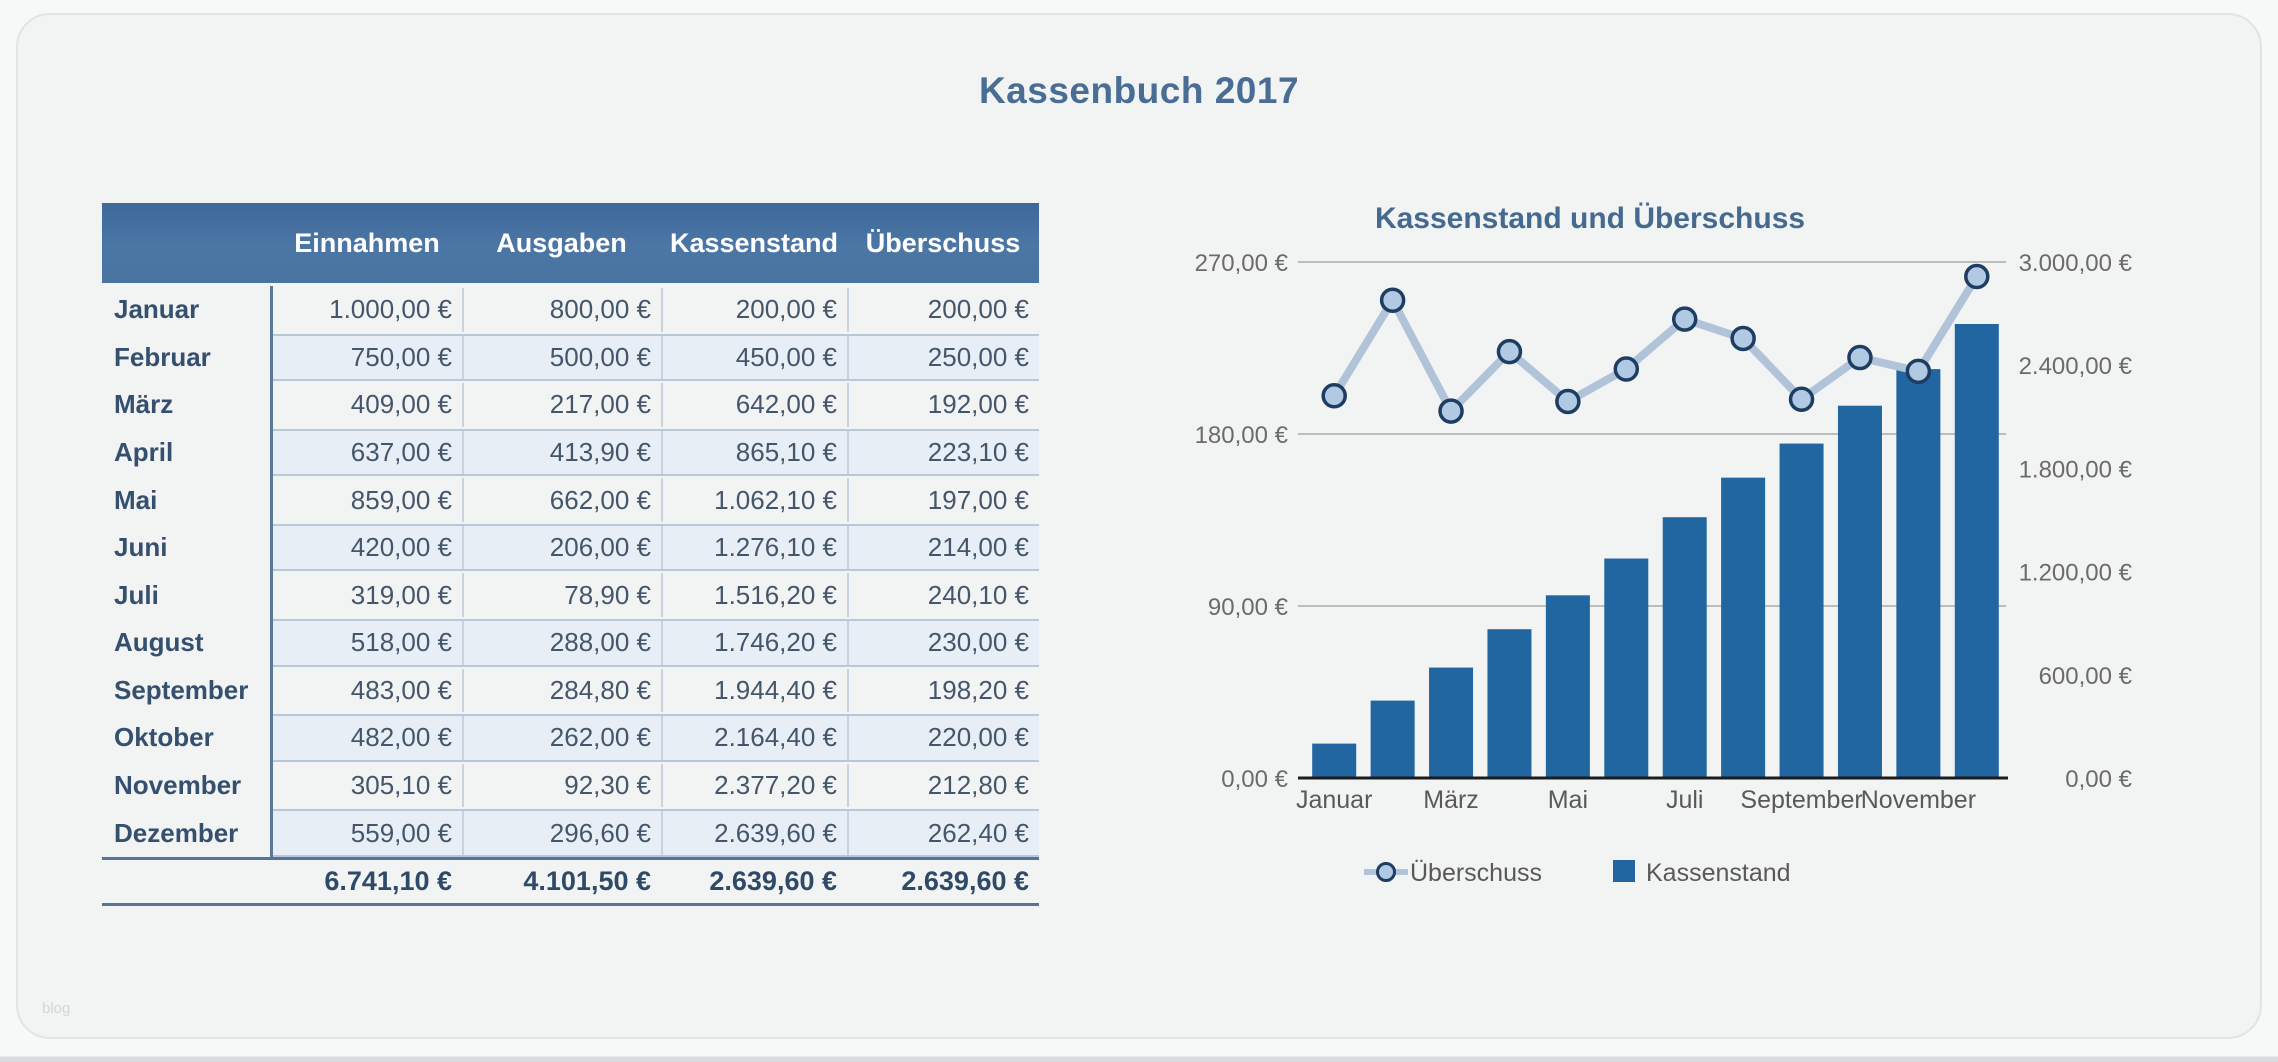 This screenshot has width=2278, height=1062. I want to click on value-cell: 1.516,20 €, so click(754, 595).